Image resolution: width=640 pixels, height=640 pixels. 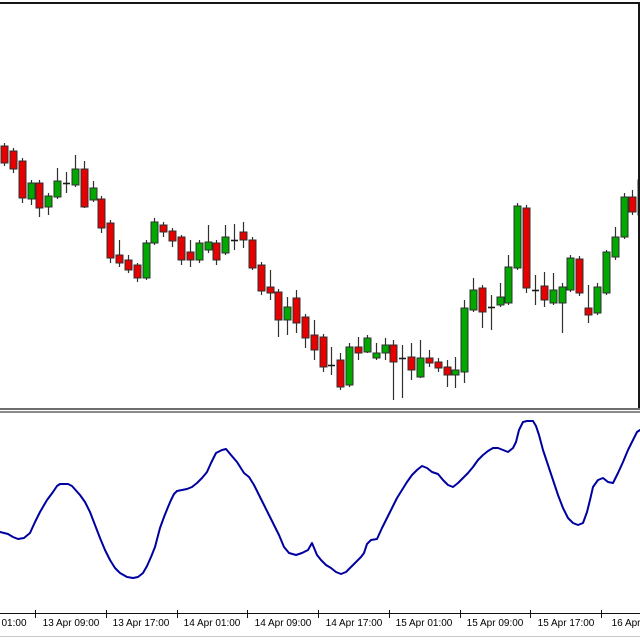 I want to click on time-axis-label: 15 Apr 09:00, so click(x=495, y=623).